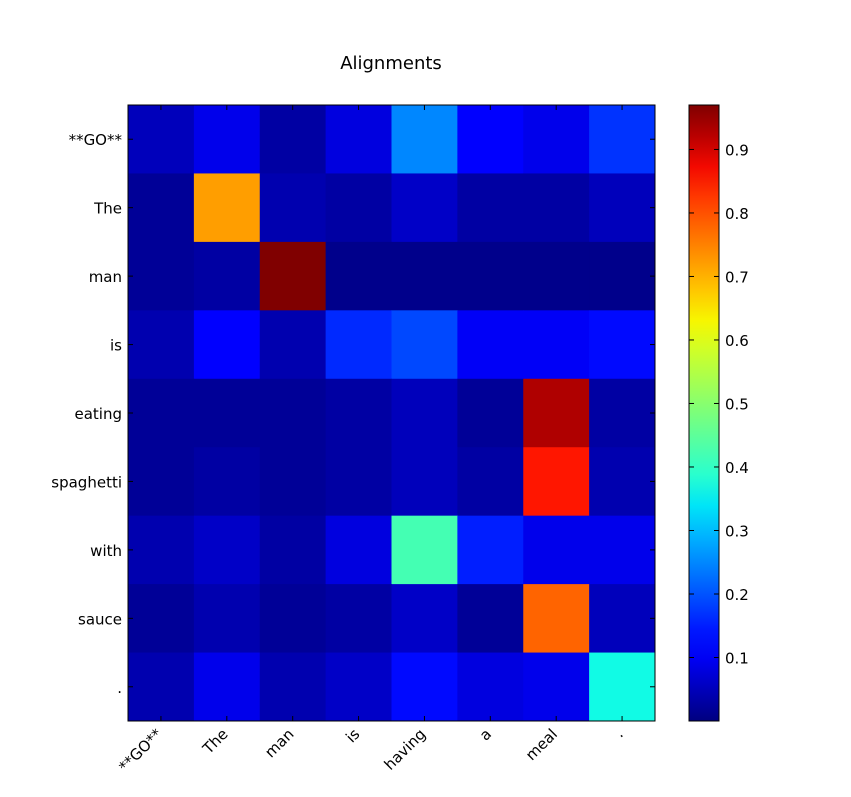 This screenshot has width=851, height=797. What do you see at coordinates (485, 734) in the screenshot?
I see `x-tick-label: a` at bounding box center [485, 734].